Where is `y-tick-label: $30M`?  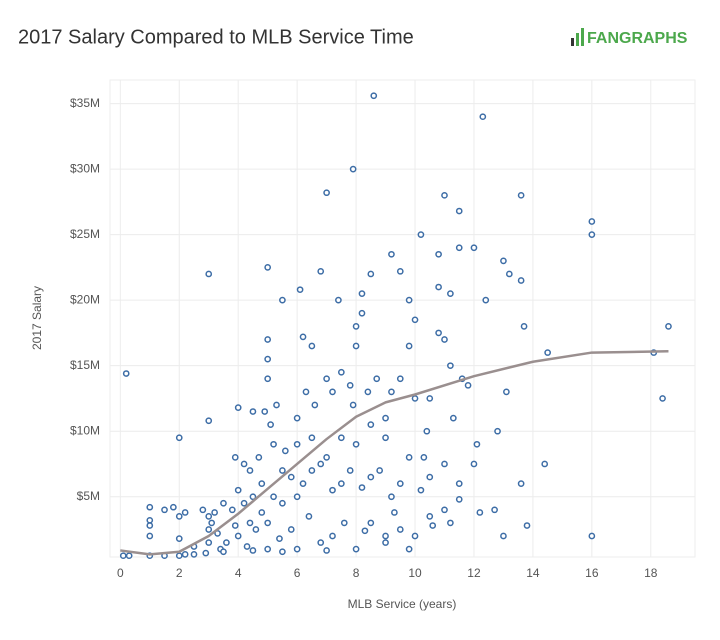 y-tick-label: $30M is located at coordinates (85, 168).